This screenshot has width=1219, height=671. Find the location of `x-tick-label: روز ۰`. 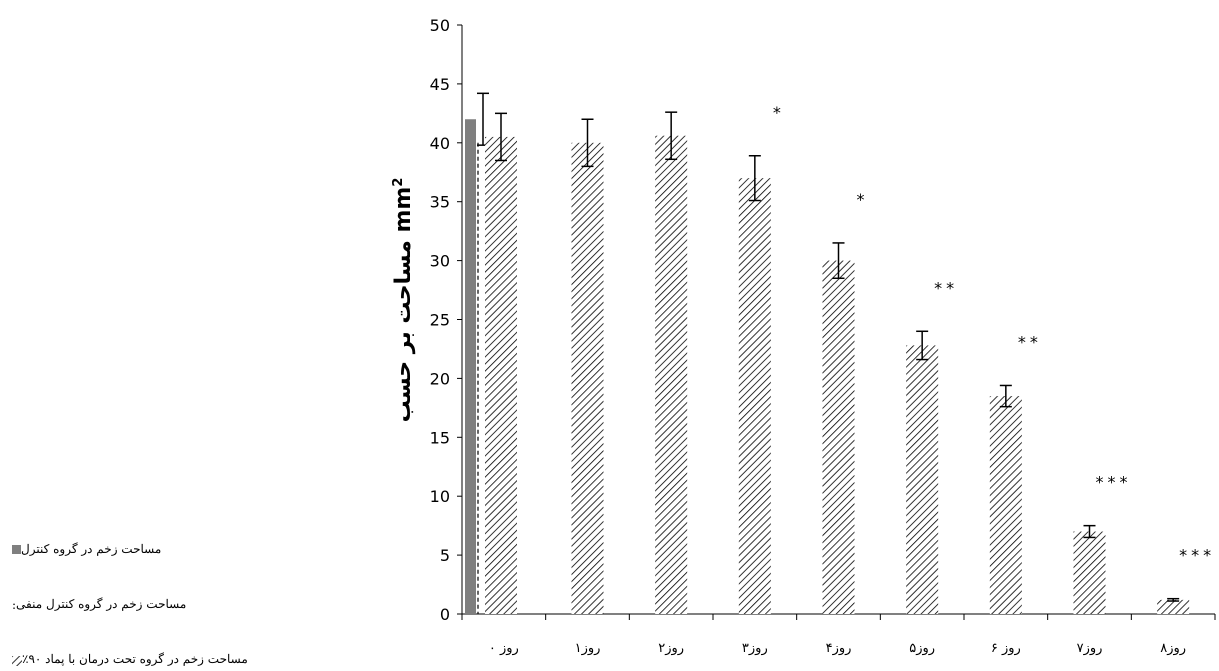

x-tick-label: روز ۰ is located at coordinates (504, 648).